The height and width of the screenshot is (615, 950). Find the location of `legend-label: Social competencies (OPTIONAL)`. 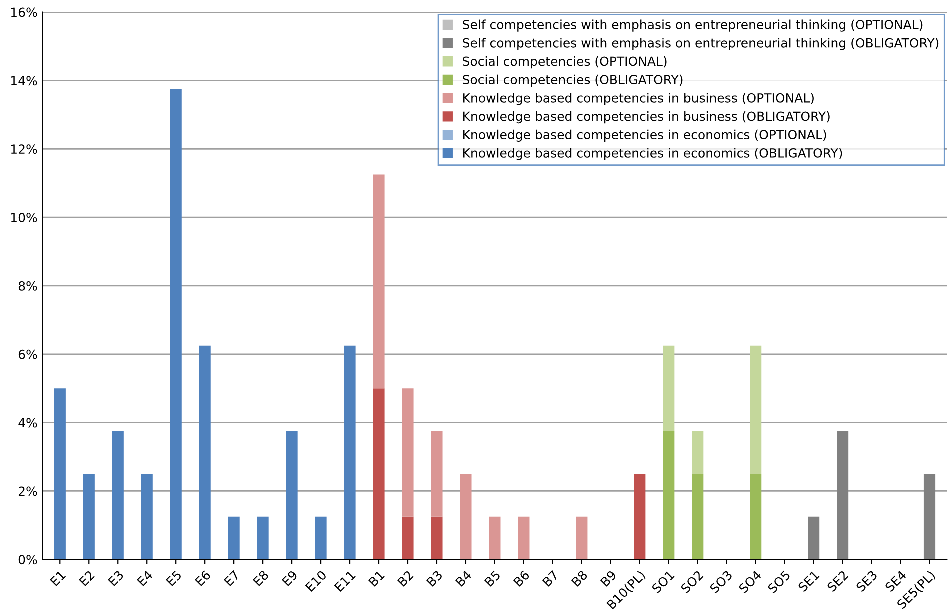

legend-label: Social competencies (OPTIONAL) is located at coordinates (565, 62).